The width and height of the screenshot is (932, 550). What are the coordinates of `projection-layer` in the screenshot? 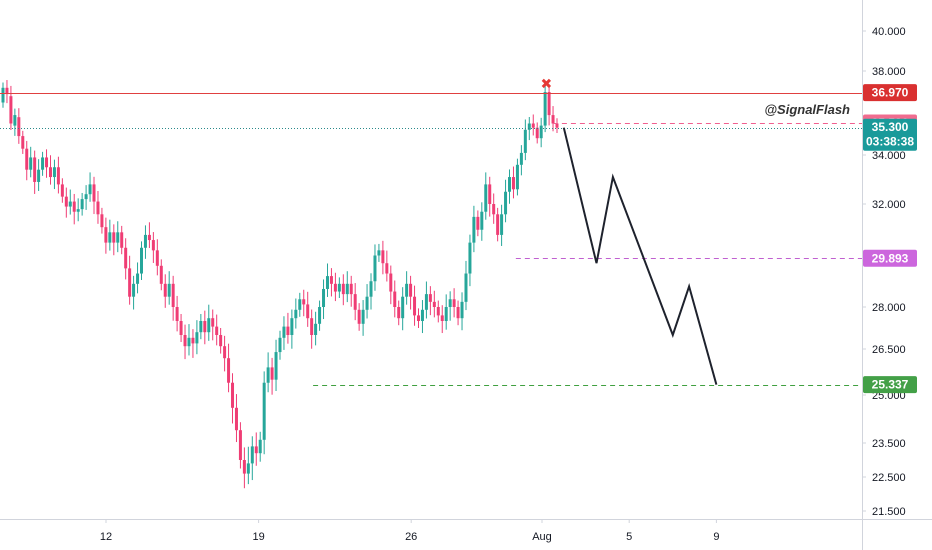 It's located at (640, 256).